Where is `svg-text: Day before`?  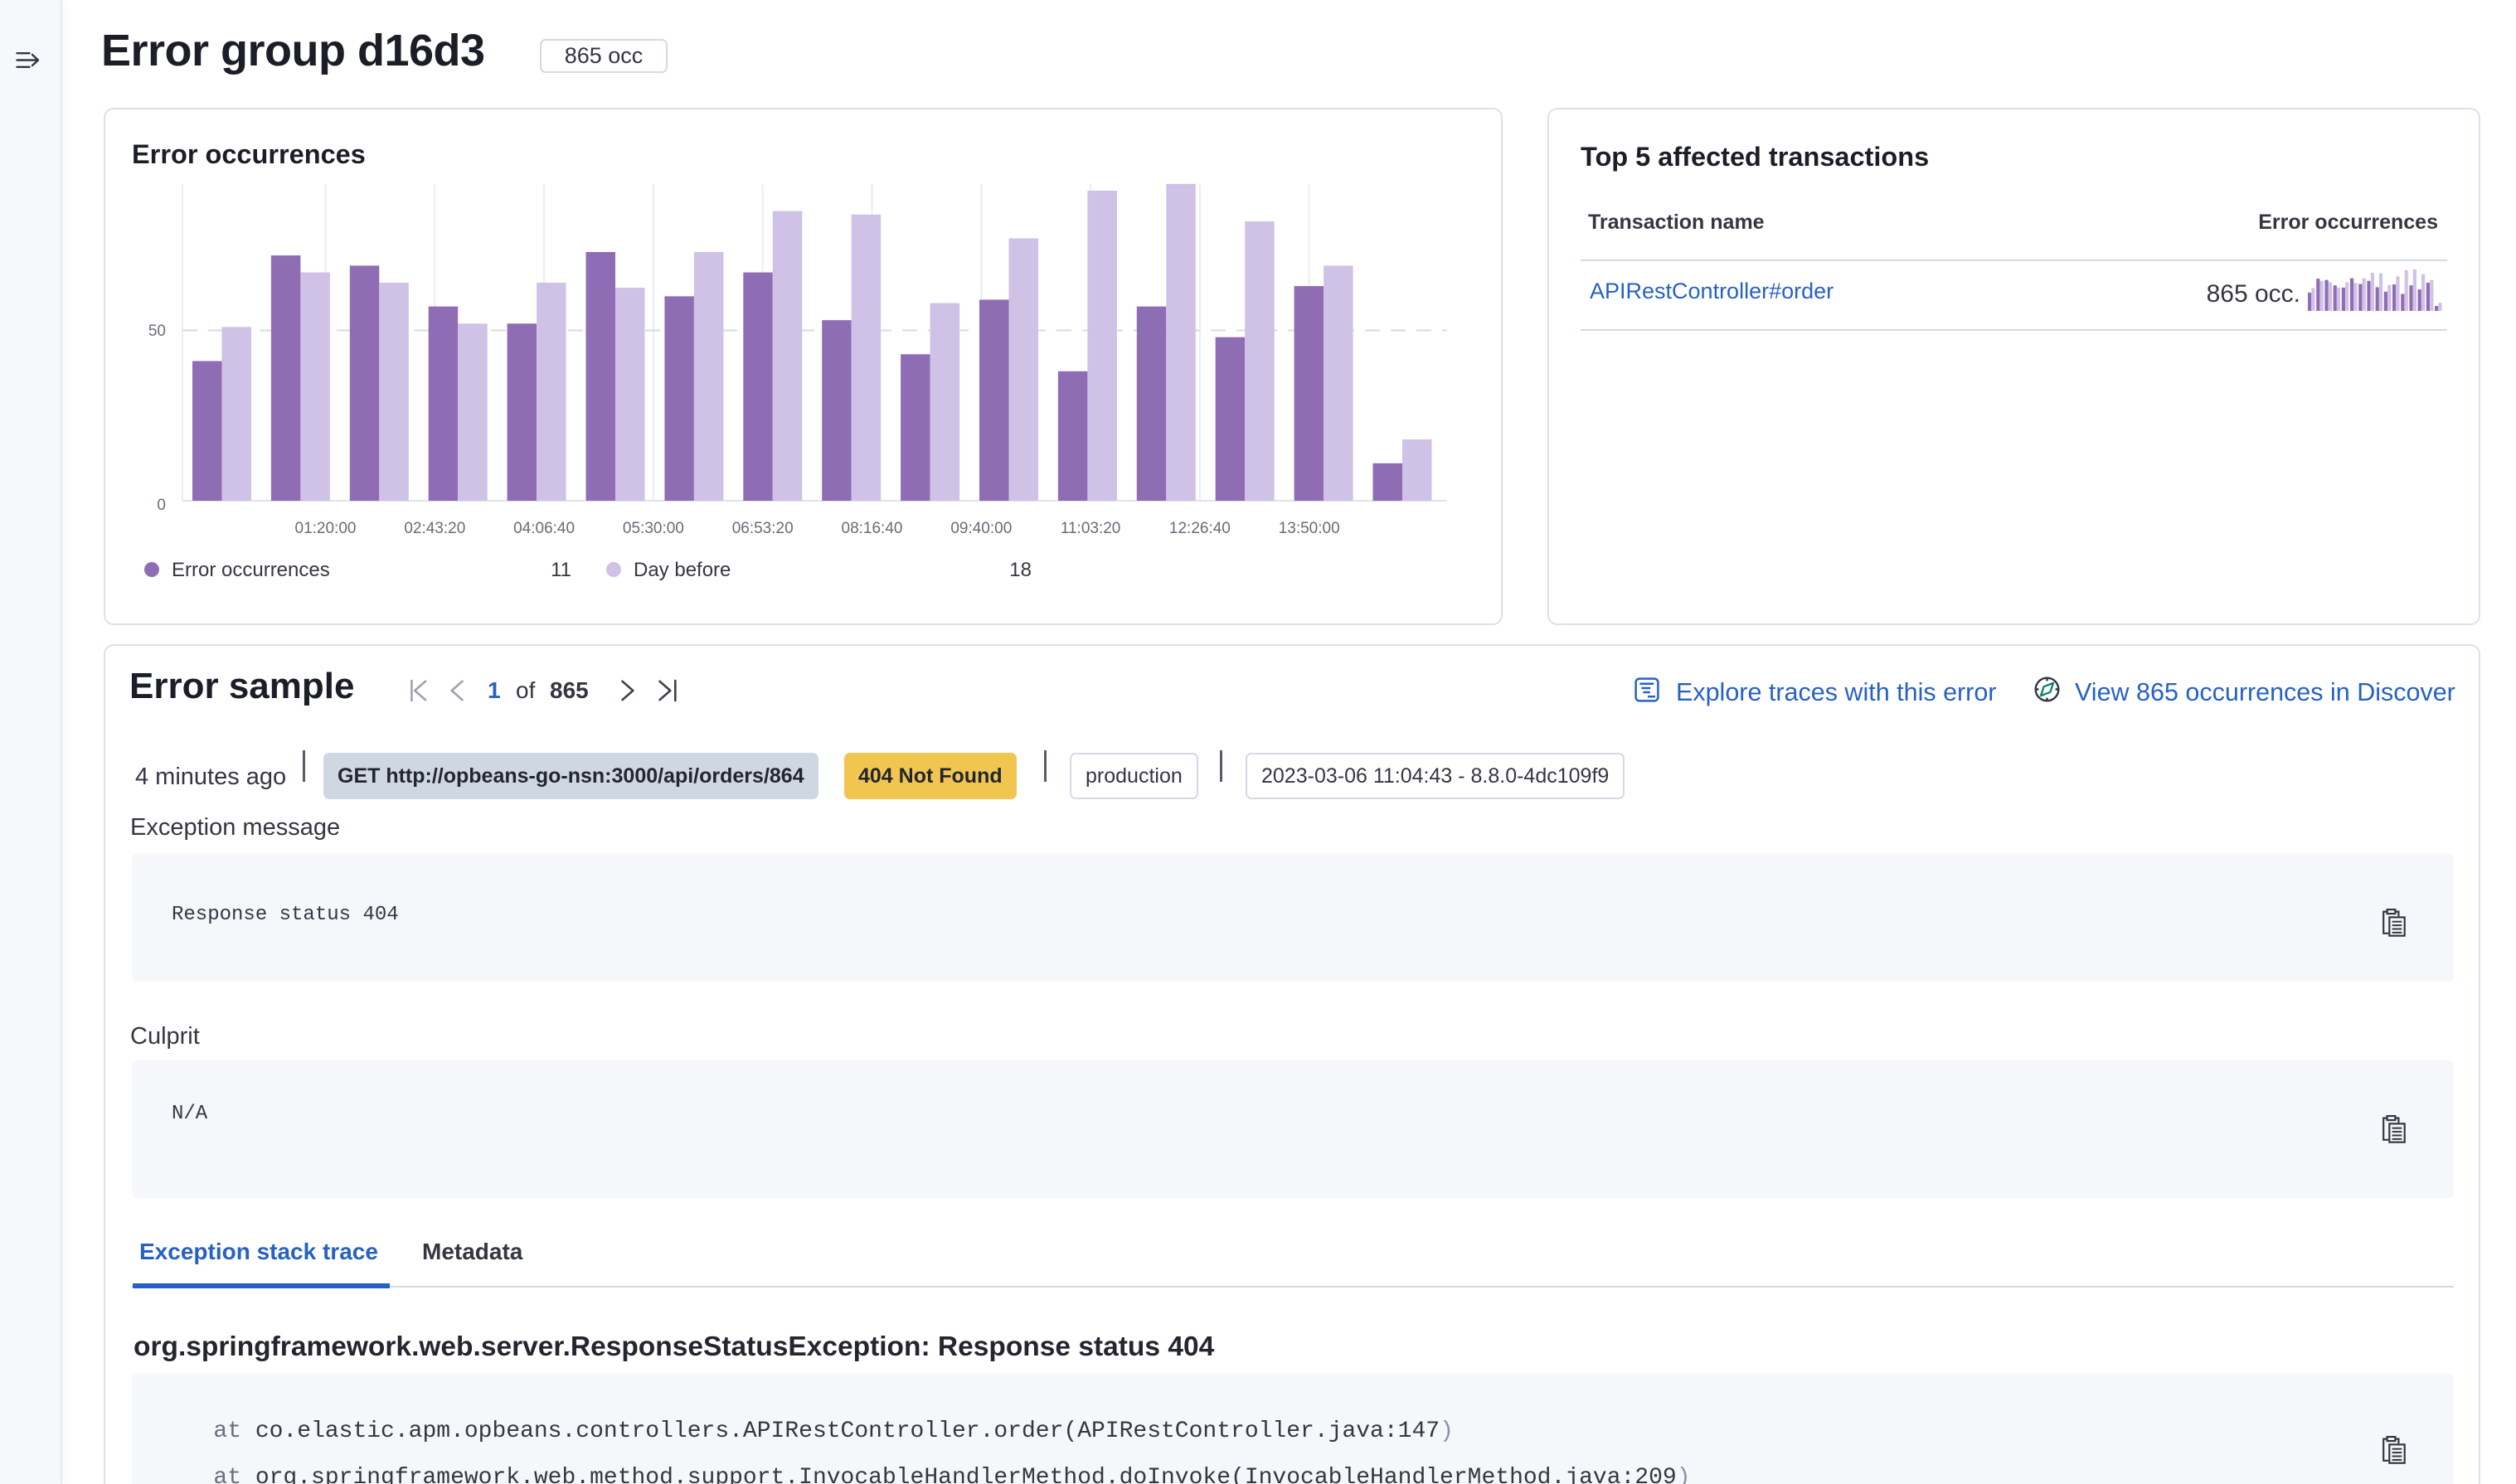 svg-text: Day before is located at coordinates (682, 570).